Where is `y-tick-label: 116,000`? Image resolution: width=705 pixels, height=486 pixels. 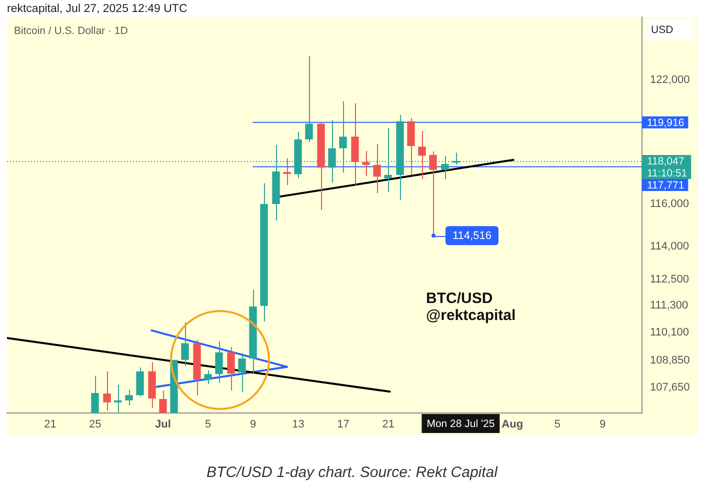
y-tick-label: 116,000 is located at coordinates (669, 204).